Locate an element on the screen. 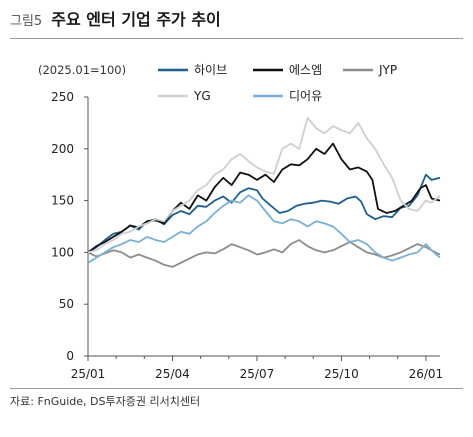 This screenshot has width=473, height=437. legend-label-4: YG is located at coordinates (202, 96).